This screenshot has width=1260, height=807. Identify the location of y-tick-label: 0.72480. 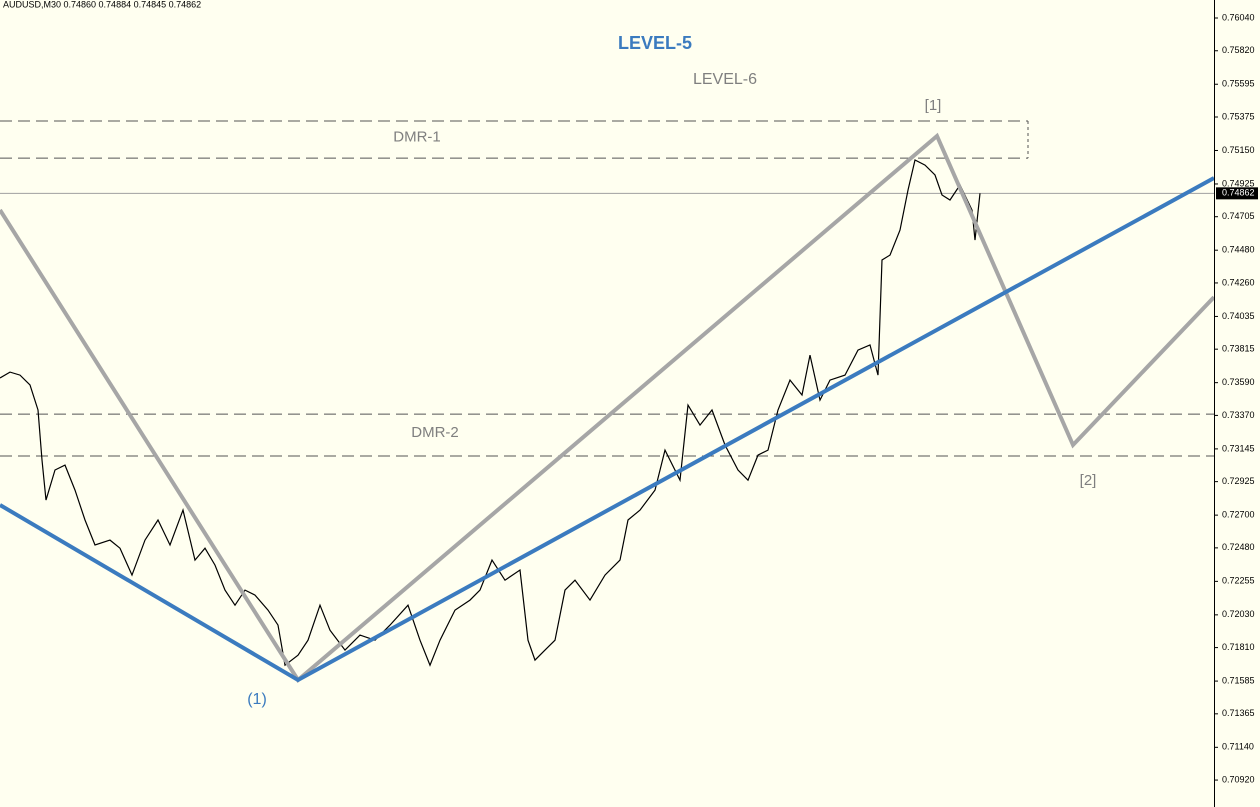
(1238, 547).